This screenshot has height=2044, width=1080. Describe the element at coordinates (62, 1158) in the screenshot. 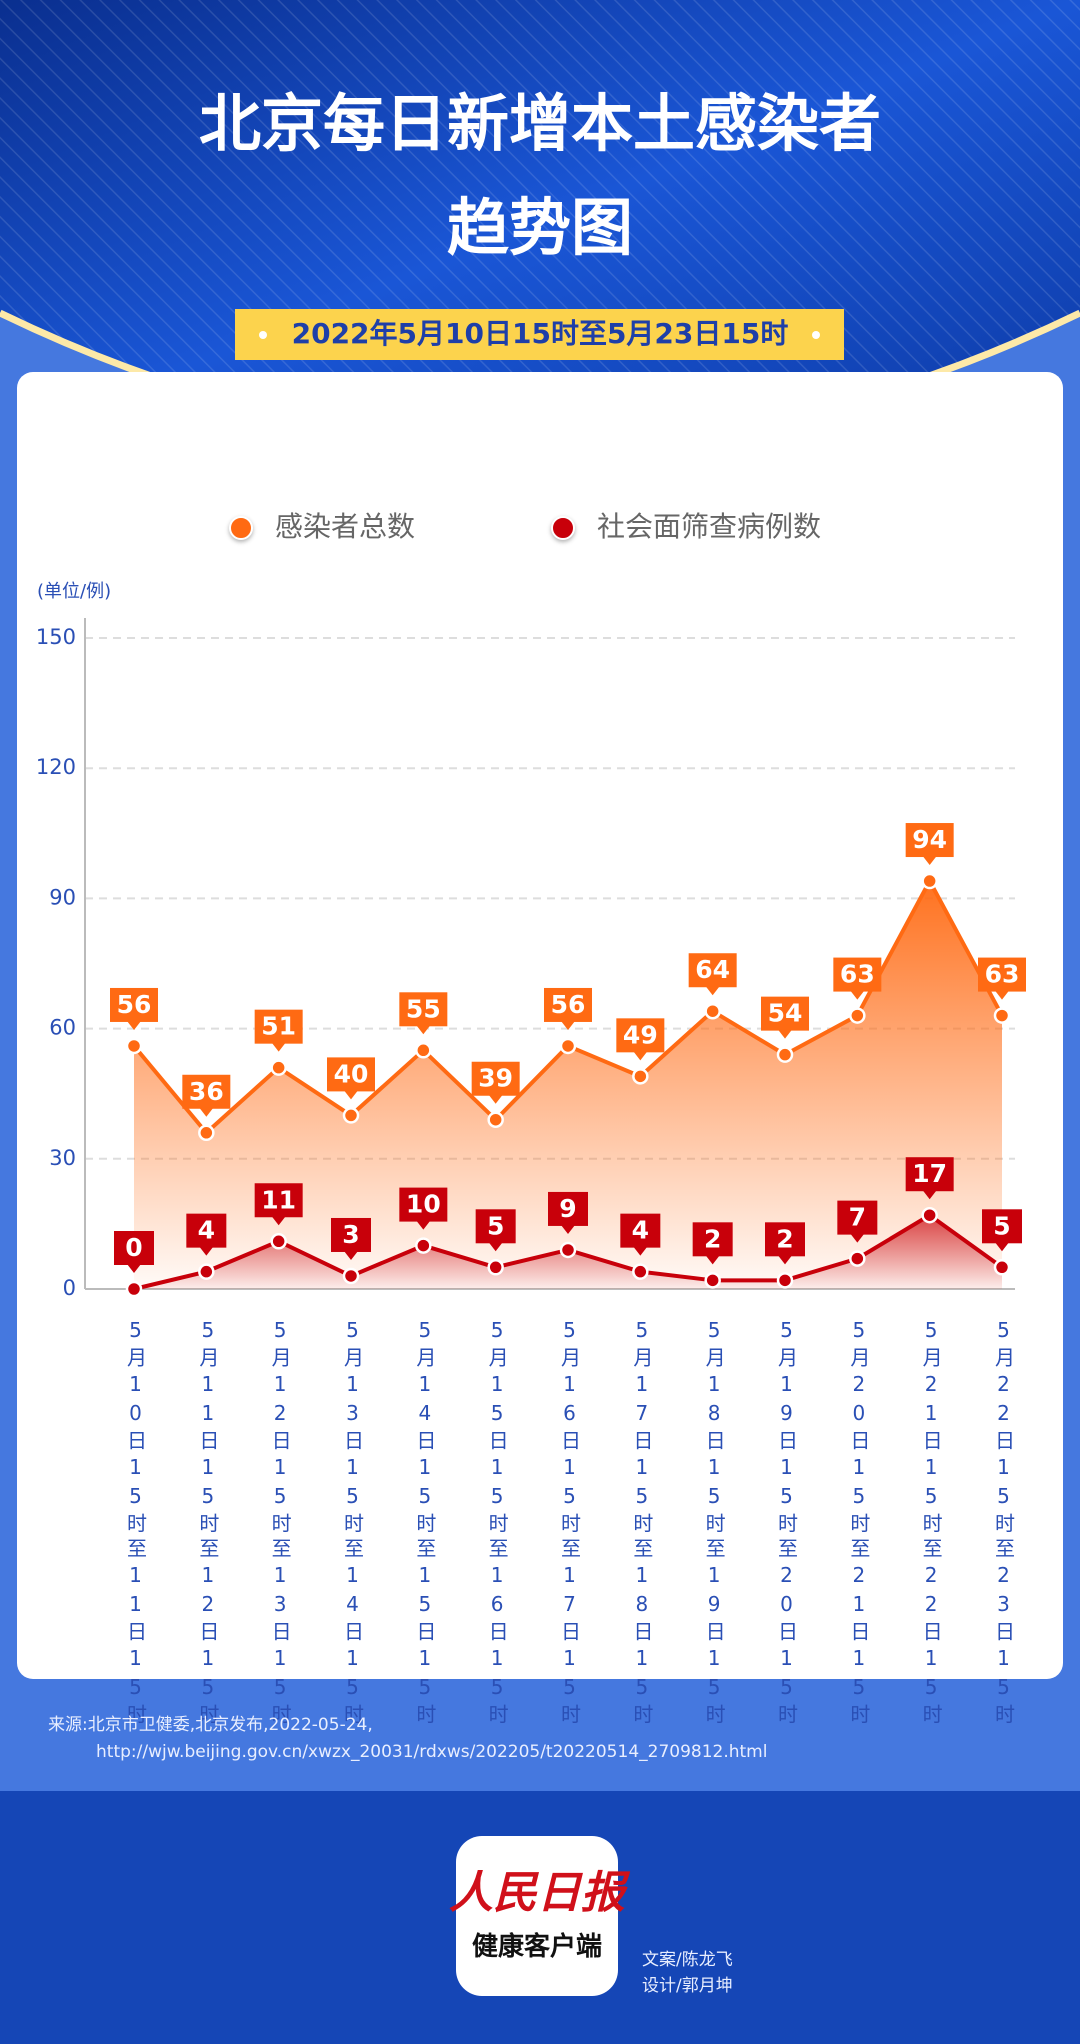

I see `y-tick-label: 30` at that location.